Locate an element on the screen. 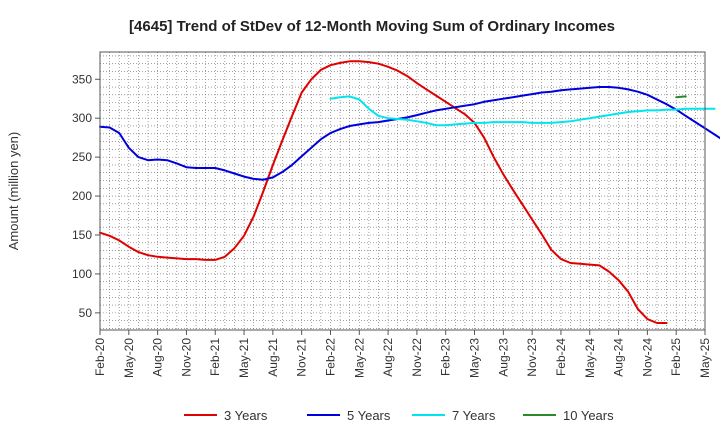 This screenshot has height=440, width=720. y-axis-label: Amount (million yen) is located at coordinates (13, 191).